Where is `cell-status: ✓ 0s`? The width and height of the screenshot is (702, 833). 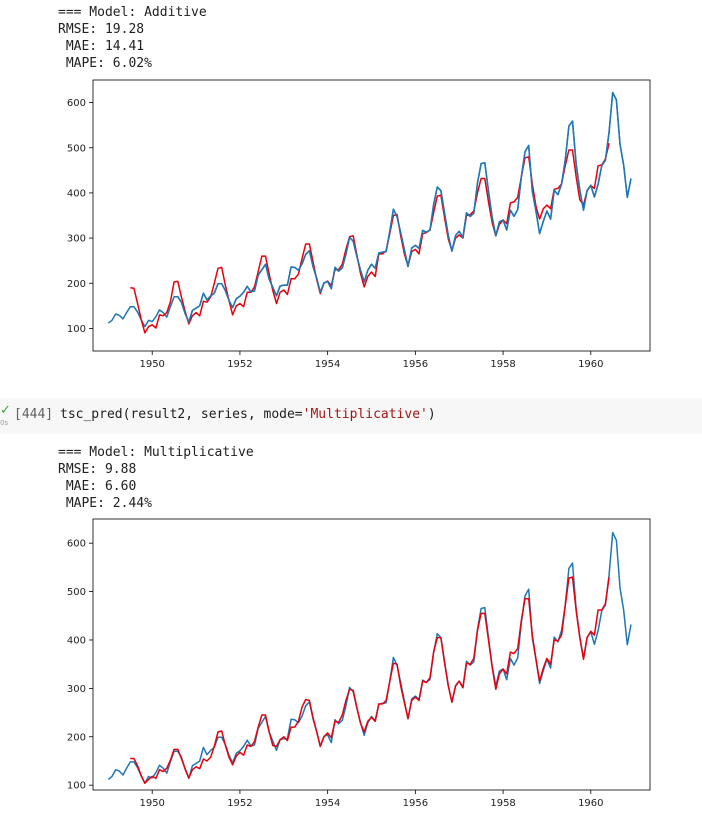
cell-status: ✓ 0s is located at coordinates (7, 416).